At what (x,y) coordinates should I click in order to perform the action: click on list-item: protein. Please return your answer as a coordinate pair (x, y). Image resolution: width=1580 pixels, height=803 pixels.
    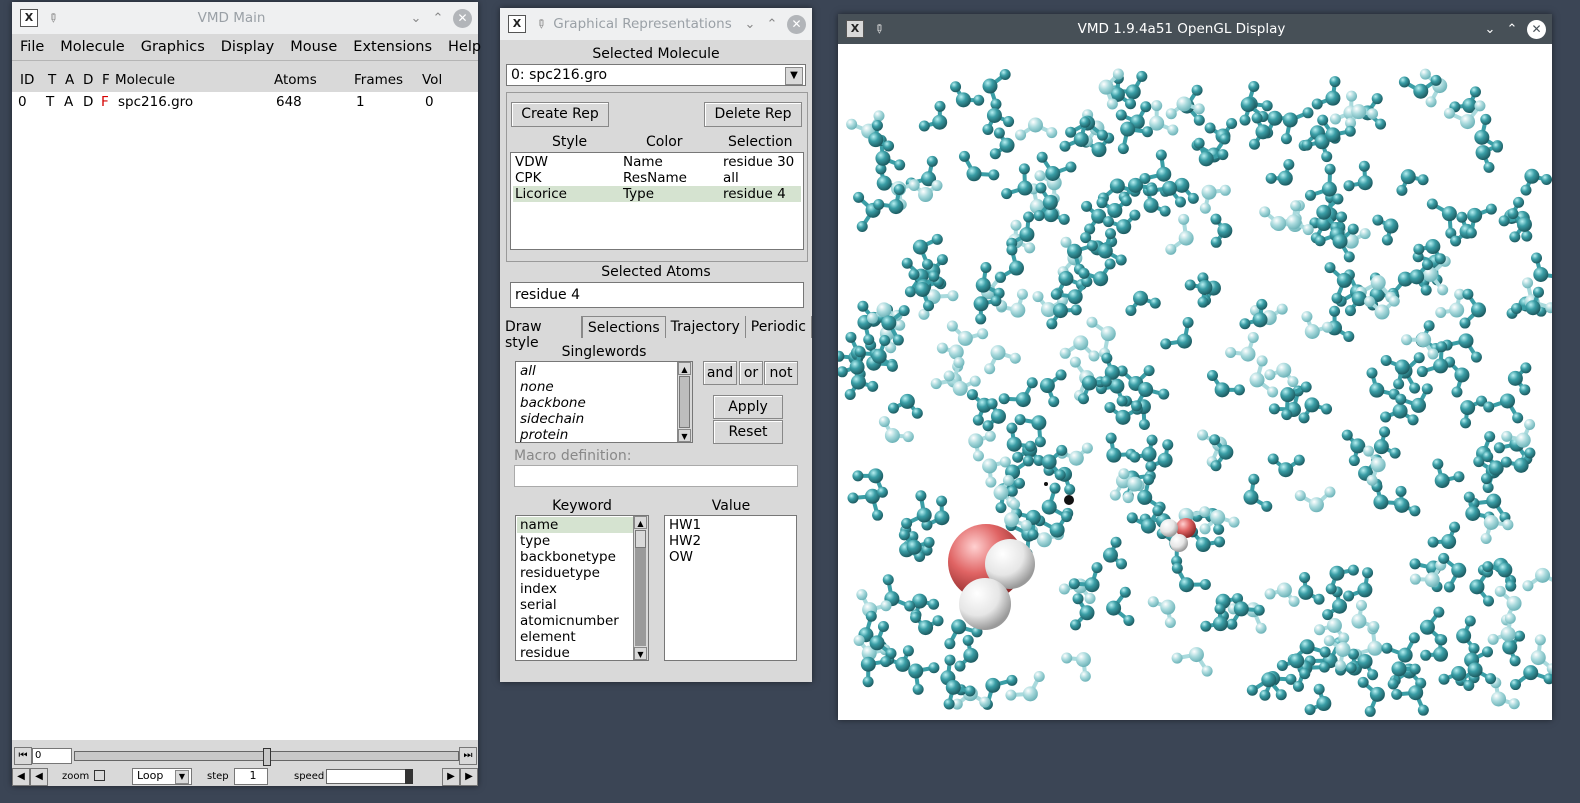
    Looking at the image, I should click on (544, 435).